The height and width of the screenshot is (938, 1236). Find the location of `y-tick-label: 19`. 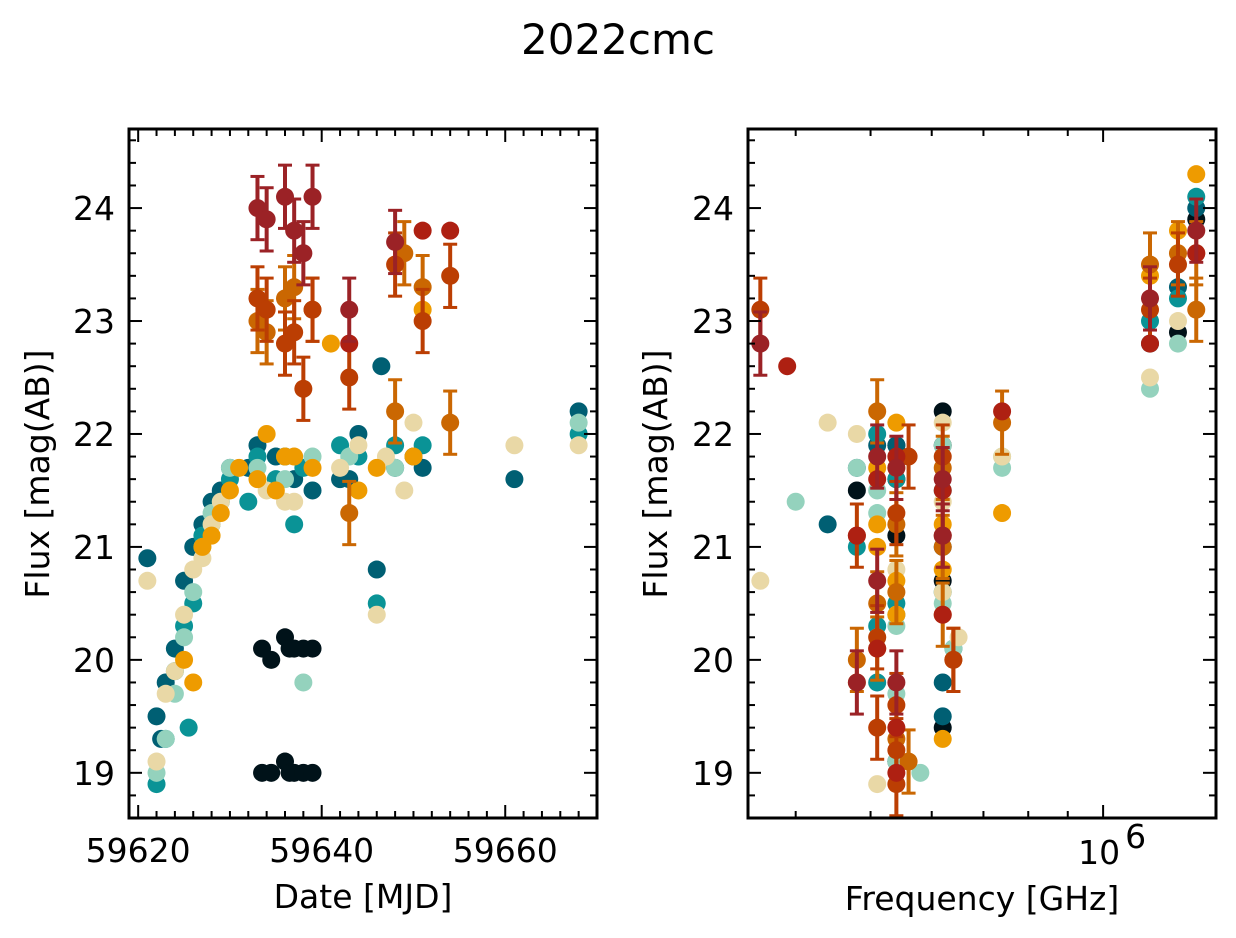

y-tick-label: 19 is located at coordinates (94, 773).